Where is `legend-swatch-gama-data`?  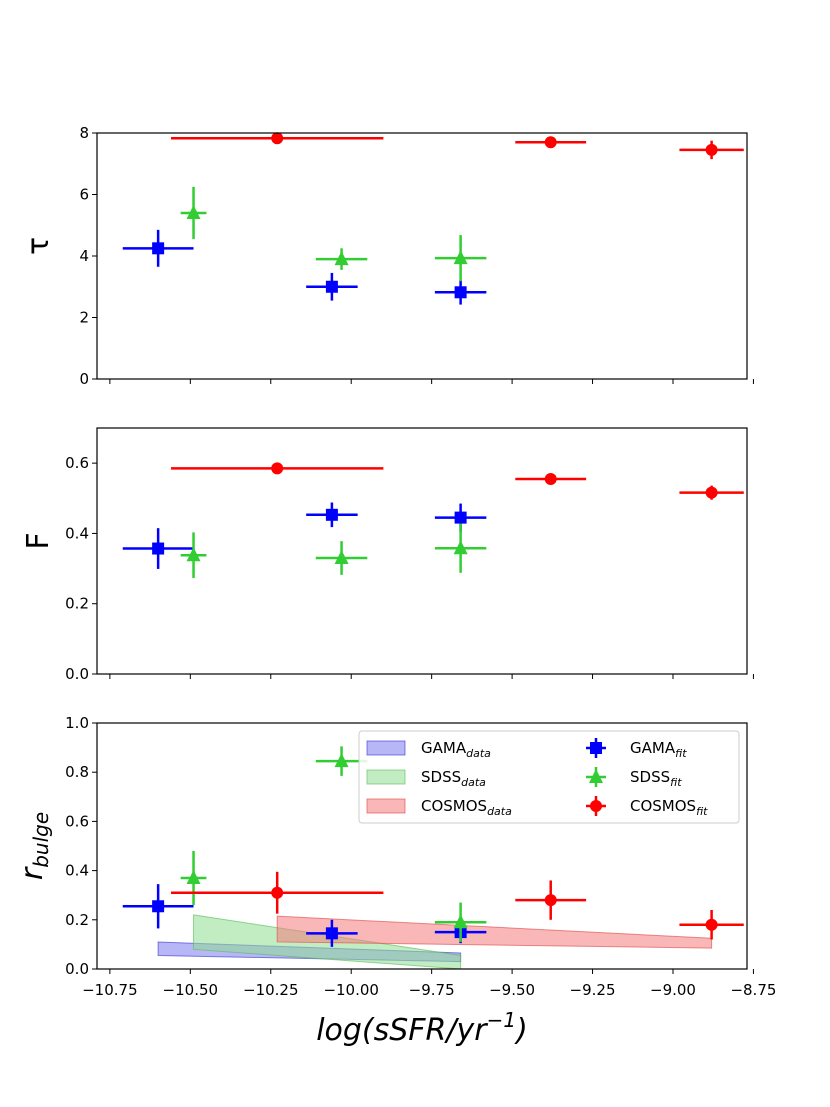 legend-swatch-gama-data is located at coordinates (386, 748).